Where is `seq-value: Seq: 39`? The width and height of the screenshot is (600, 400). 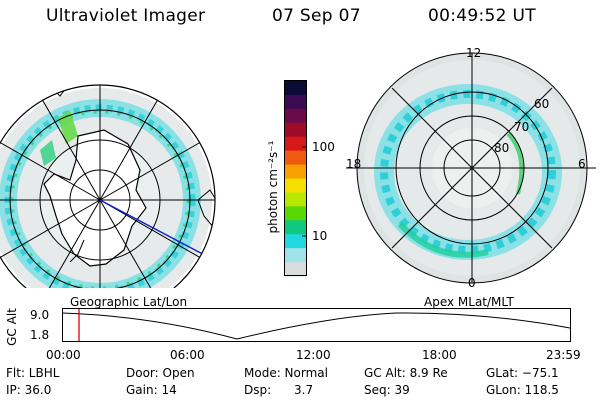 seq-value: Seq: 39 is located at coordinates (387, 390).